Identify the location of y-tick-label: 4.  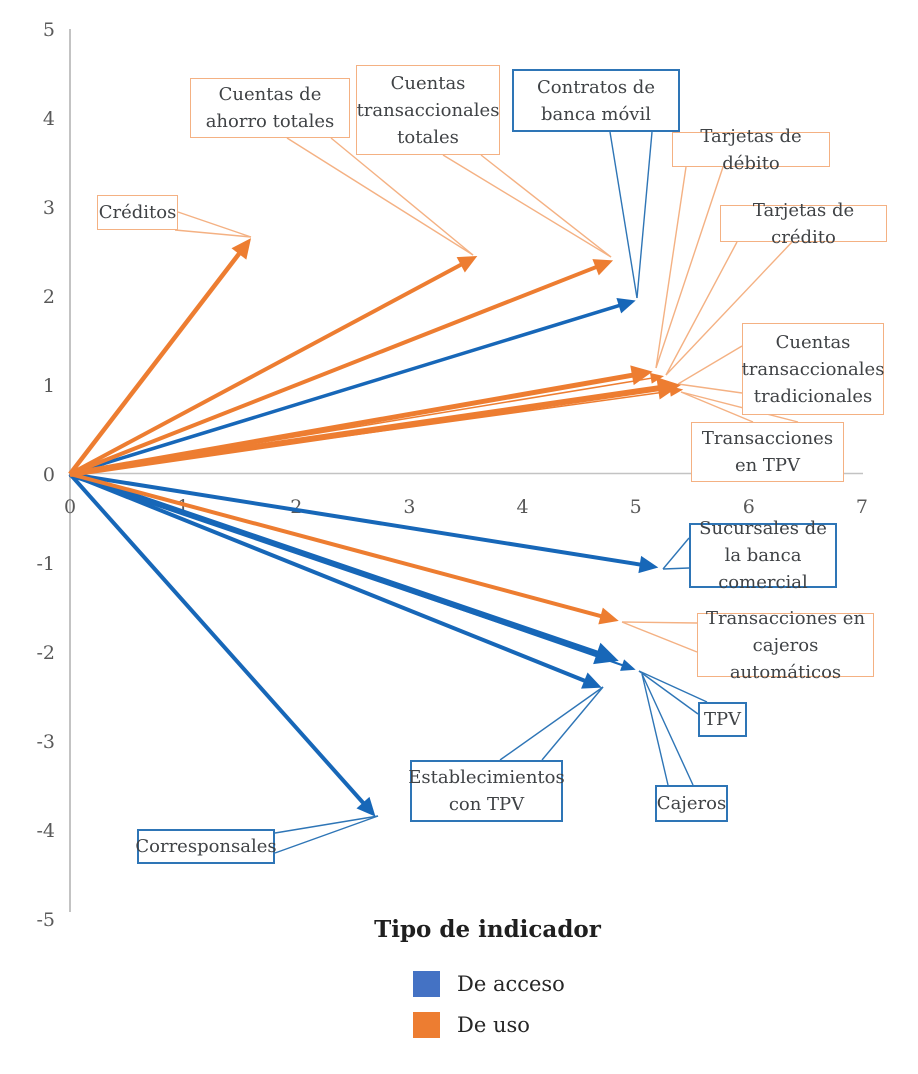
(49, 119).